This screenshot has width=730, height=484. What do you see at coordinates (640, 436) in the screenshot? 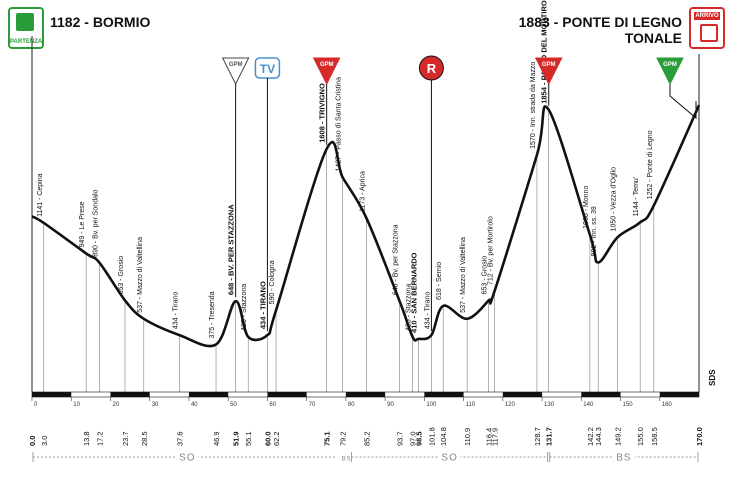
I see `km-label-28: 155.0` at bounding box center [640, 436].